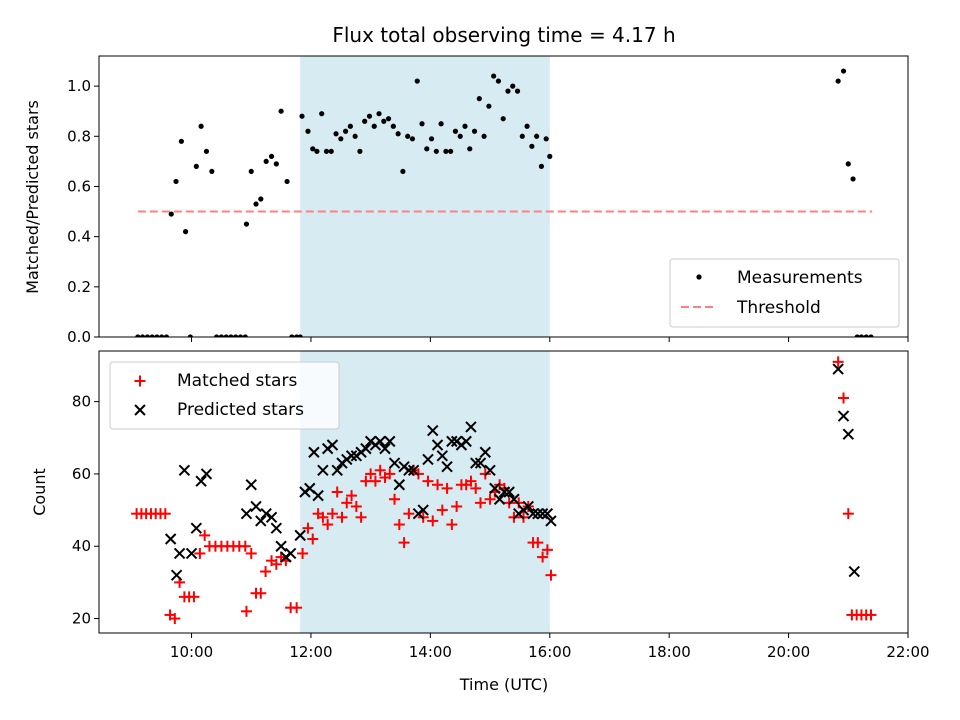 This screenshot has width=960, height=720. I want to click on legend-label-measurements: Measurements, so click(800, 278).